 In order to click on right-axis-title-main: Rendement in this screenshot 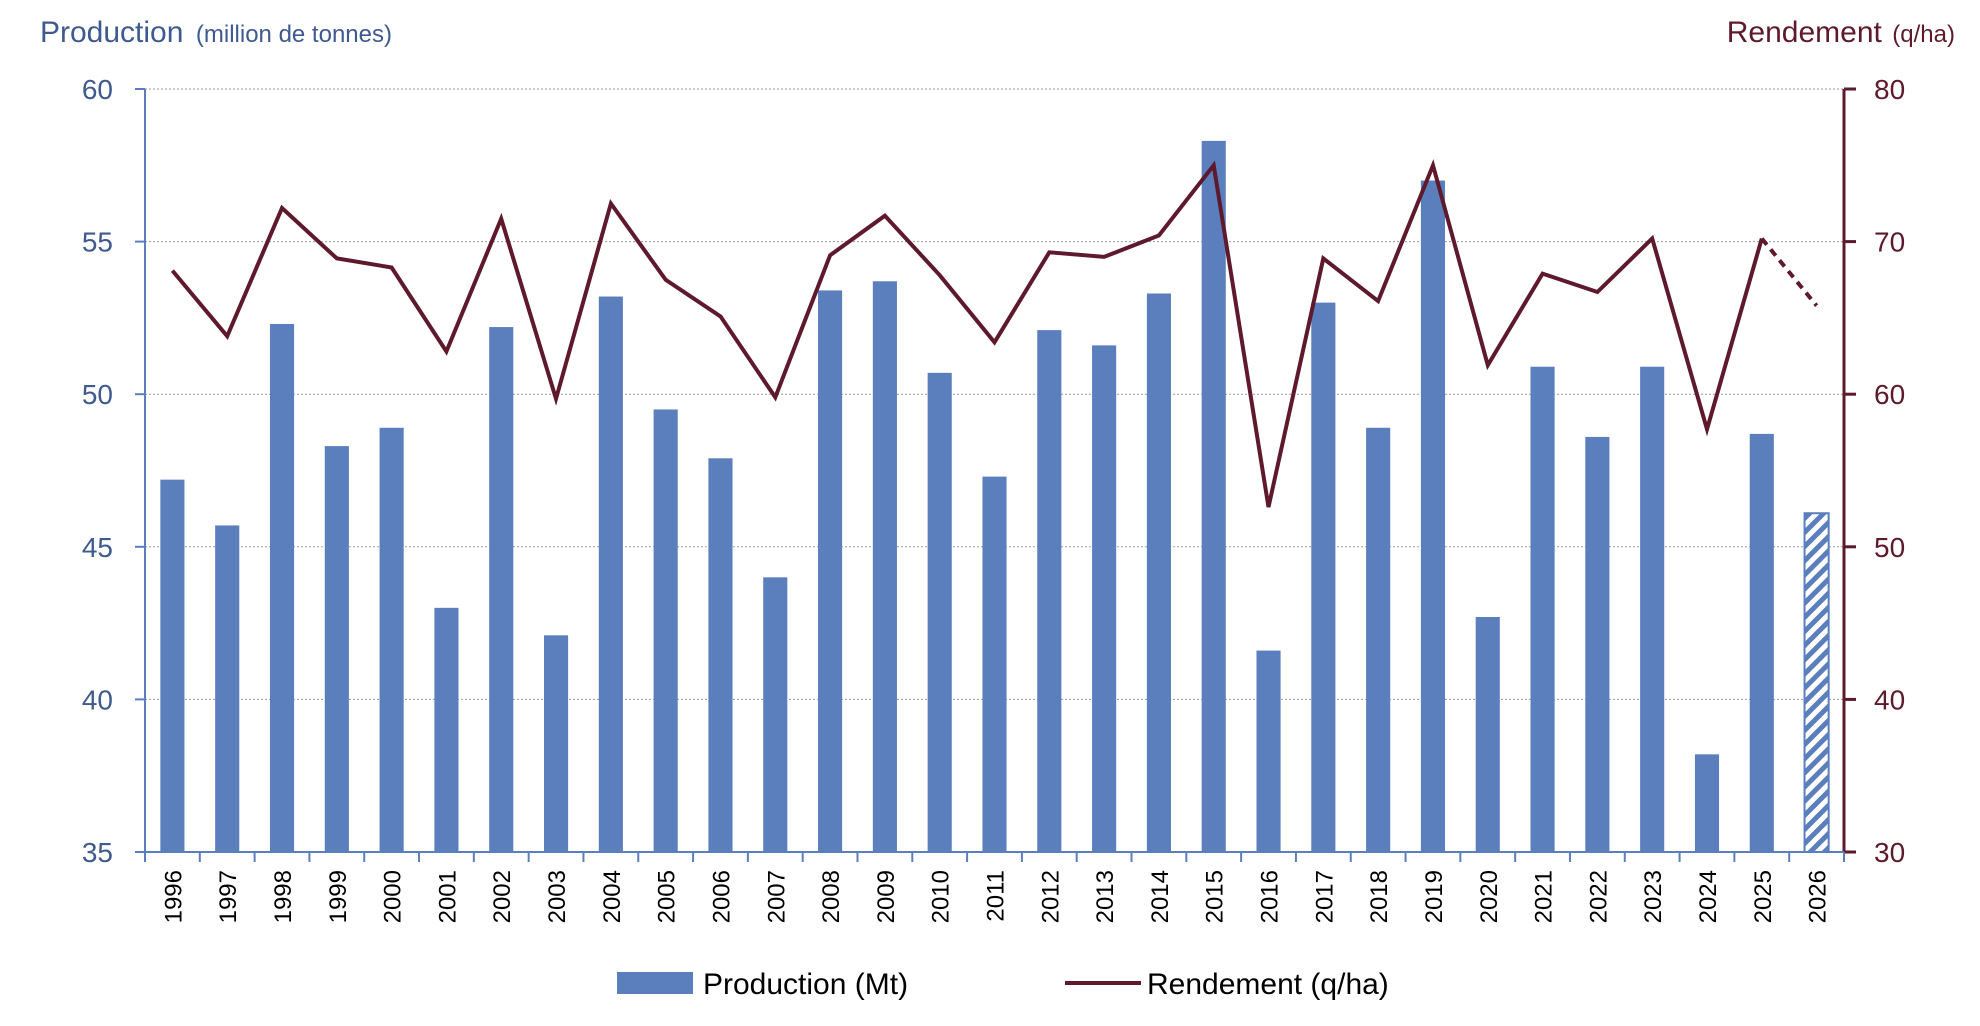, I will do `click(1805, 32)`.